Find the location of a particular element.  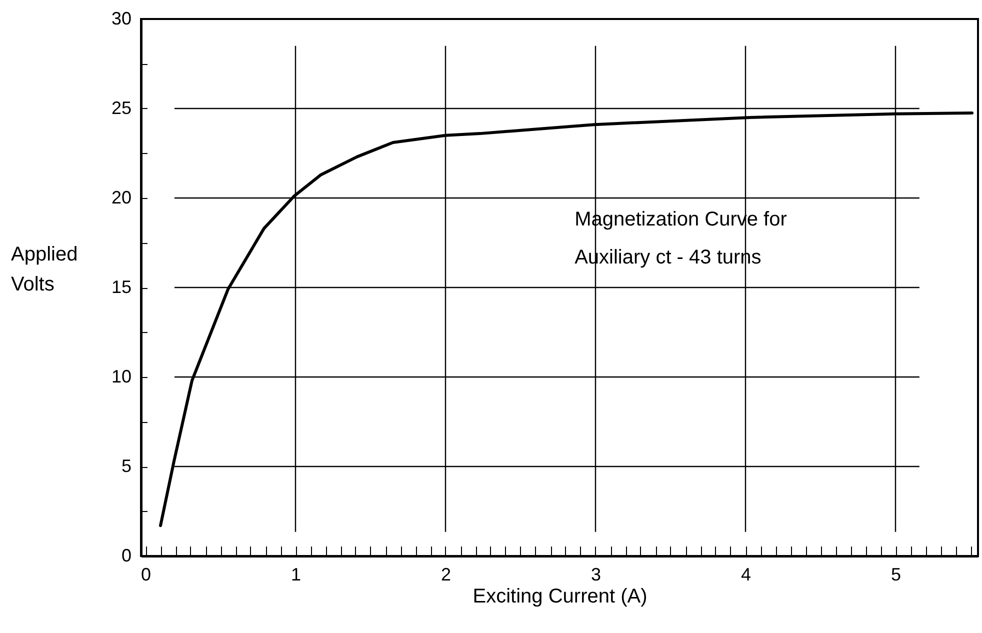

y-tick-label: 10 is located at coordinates (121, 376).